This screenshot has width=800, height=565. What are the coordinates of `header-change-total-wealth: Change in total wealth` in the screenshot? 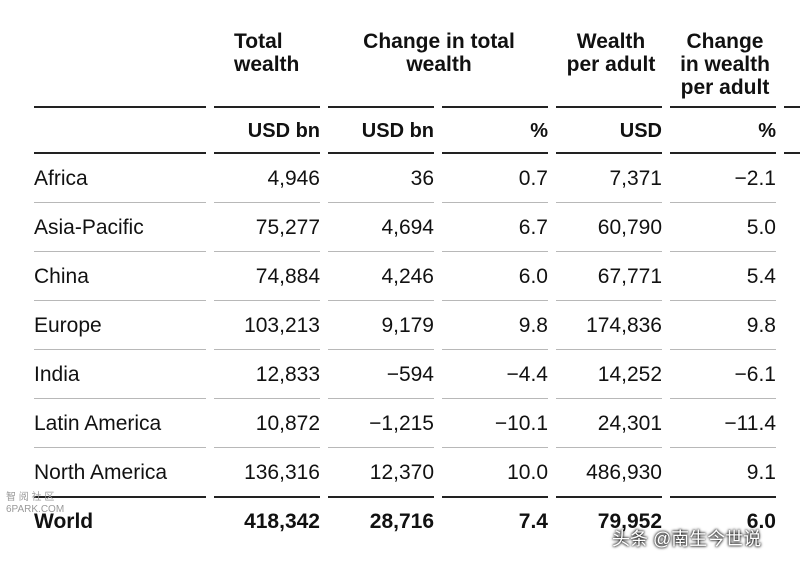 It's located at (439, 53).